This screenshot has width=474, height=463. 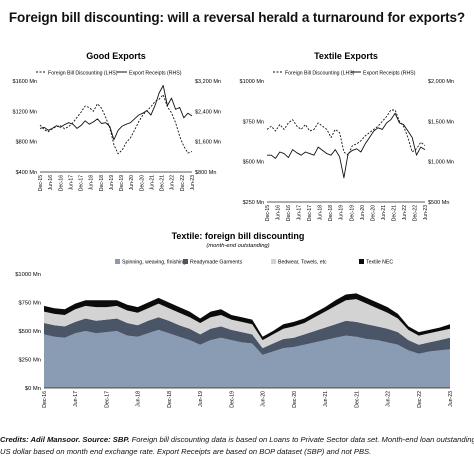 I want to click on chart1-right-tick-label: $3,200 Mn, so click(x=208, y=82).